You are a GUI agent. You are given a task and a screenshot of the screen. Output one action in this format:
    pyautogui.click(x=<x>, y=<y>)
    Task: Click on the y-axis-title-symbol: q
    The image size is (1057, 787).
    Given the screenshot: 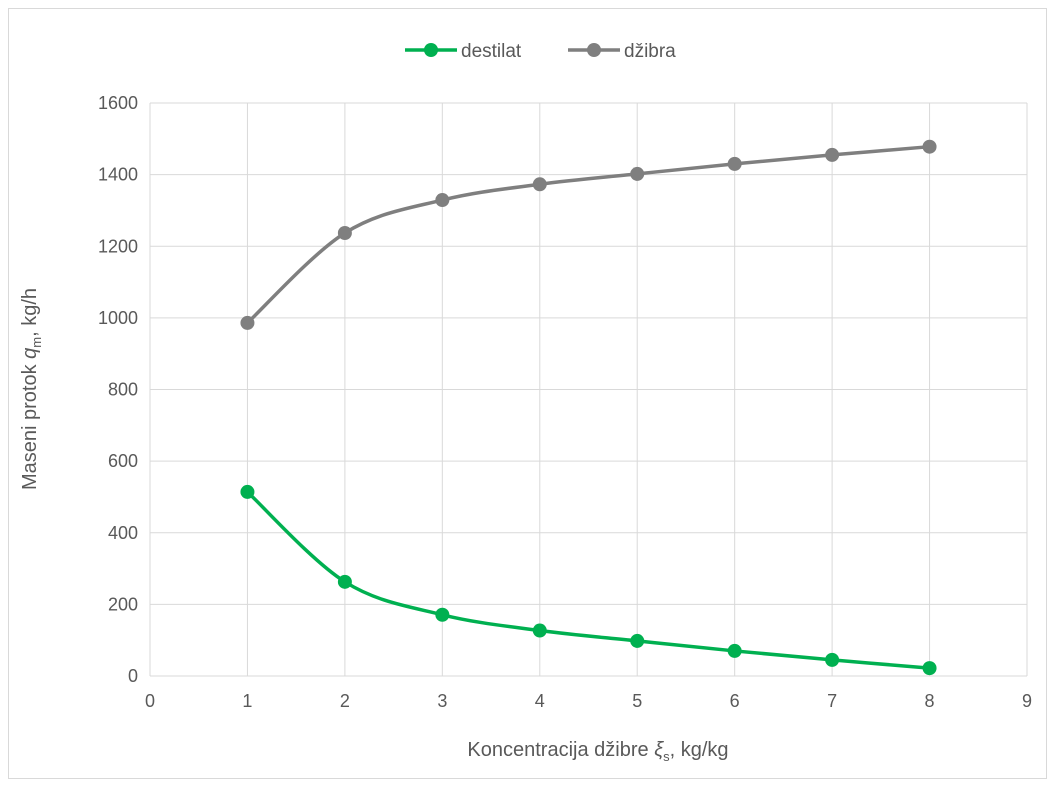 What is the action you would take?
    pyautogui.click(x=30, y=353)
    